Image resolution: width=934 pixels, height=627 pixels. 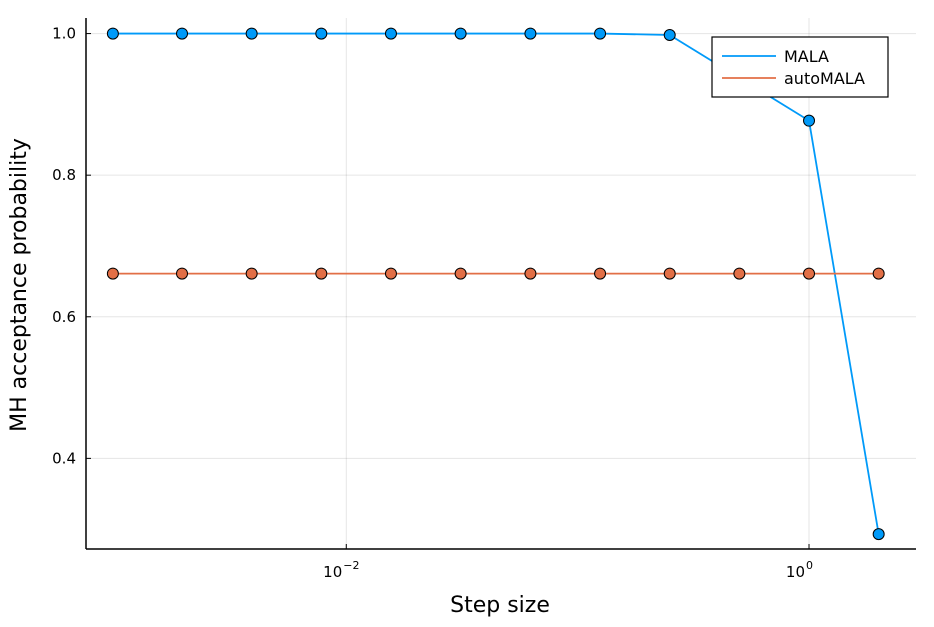 What do you see at coordinates (500, 605) in the screenshot?
I see `x-axis-title: Step size` at bounding box center [500, 605].